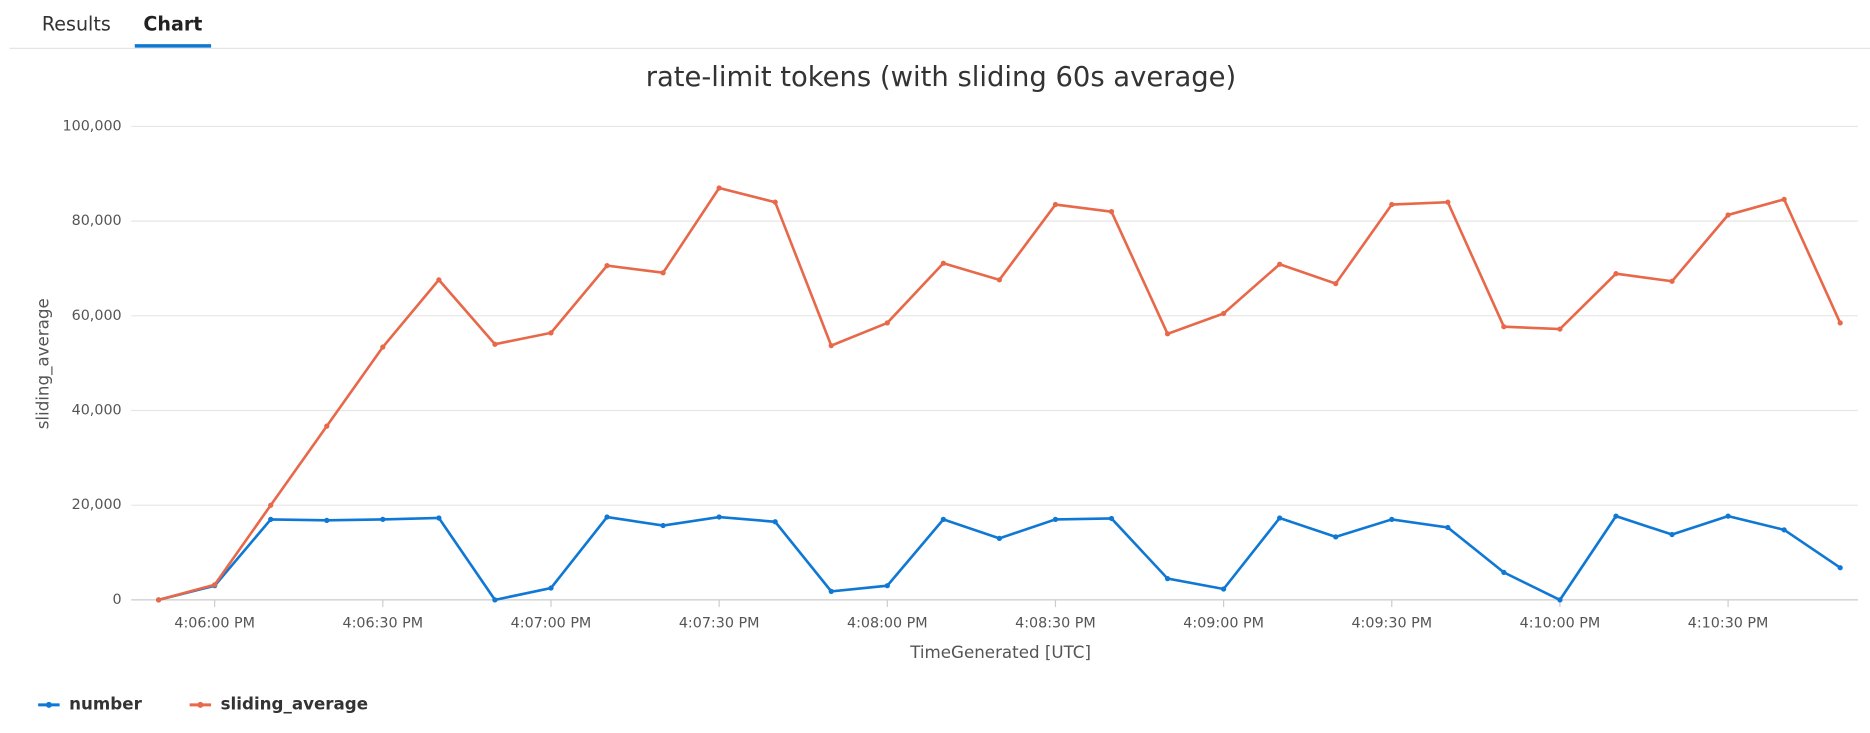  What do you see at coordinates (92, 126) in the screenshot?
I see `y-tick-label: 100,000` at bounding box center [92, 126].